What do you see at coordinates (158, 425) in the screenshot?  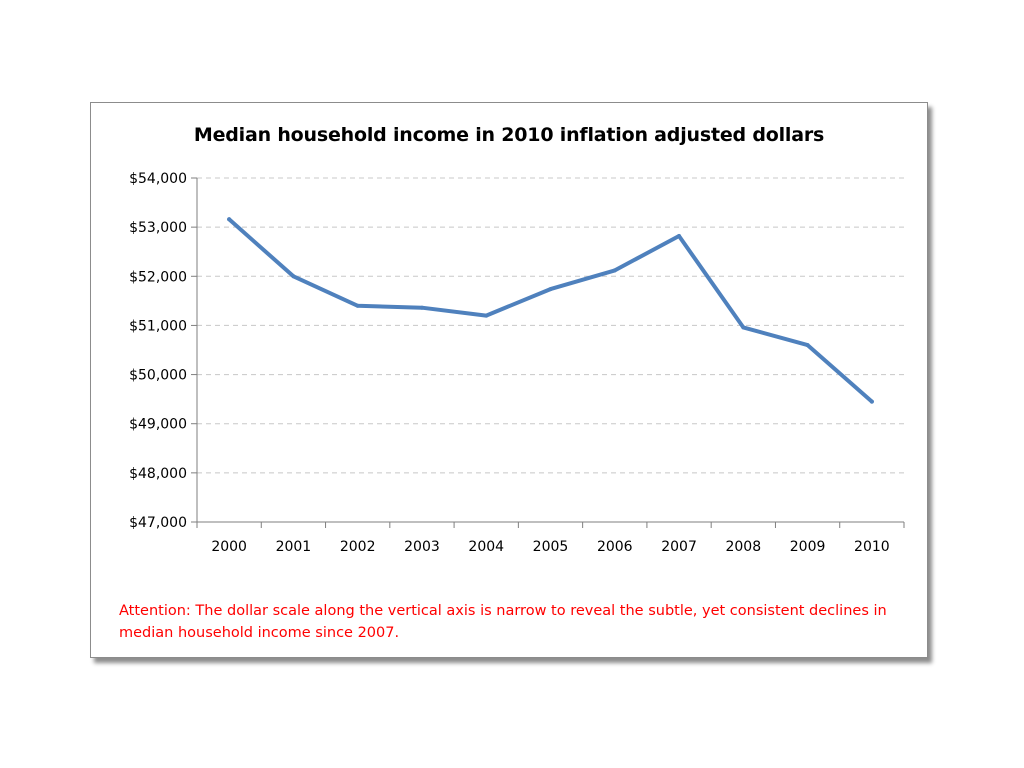 I see `y-tick-label: $49,000` at bounding box center [158, 425].